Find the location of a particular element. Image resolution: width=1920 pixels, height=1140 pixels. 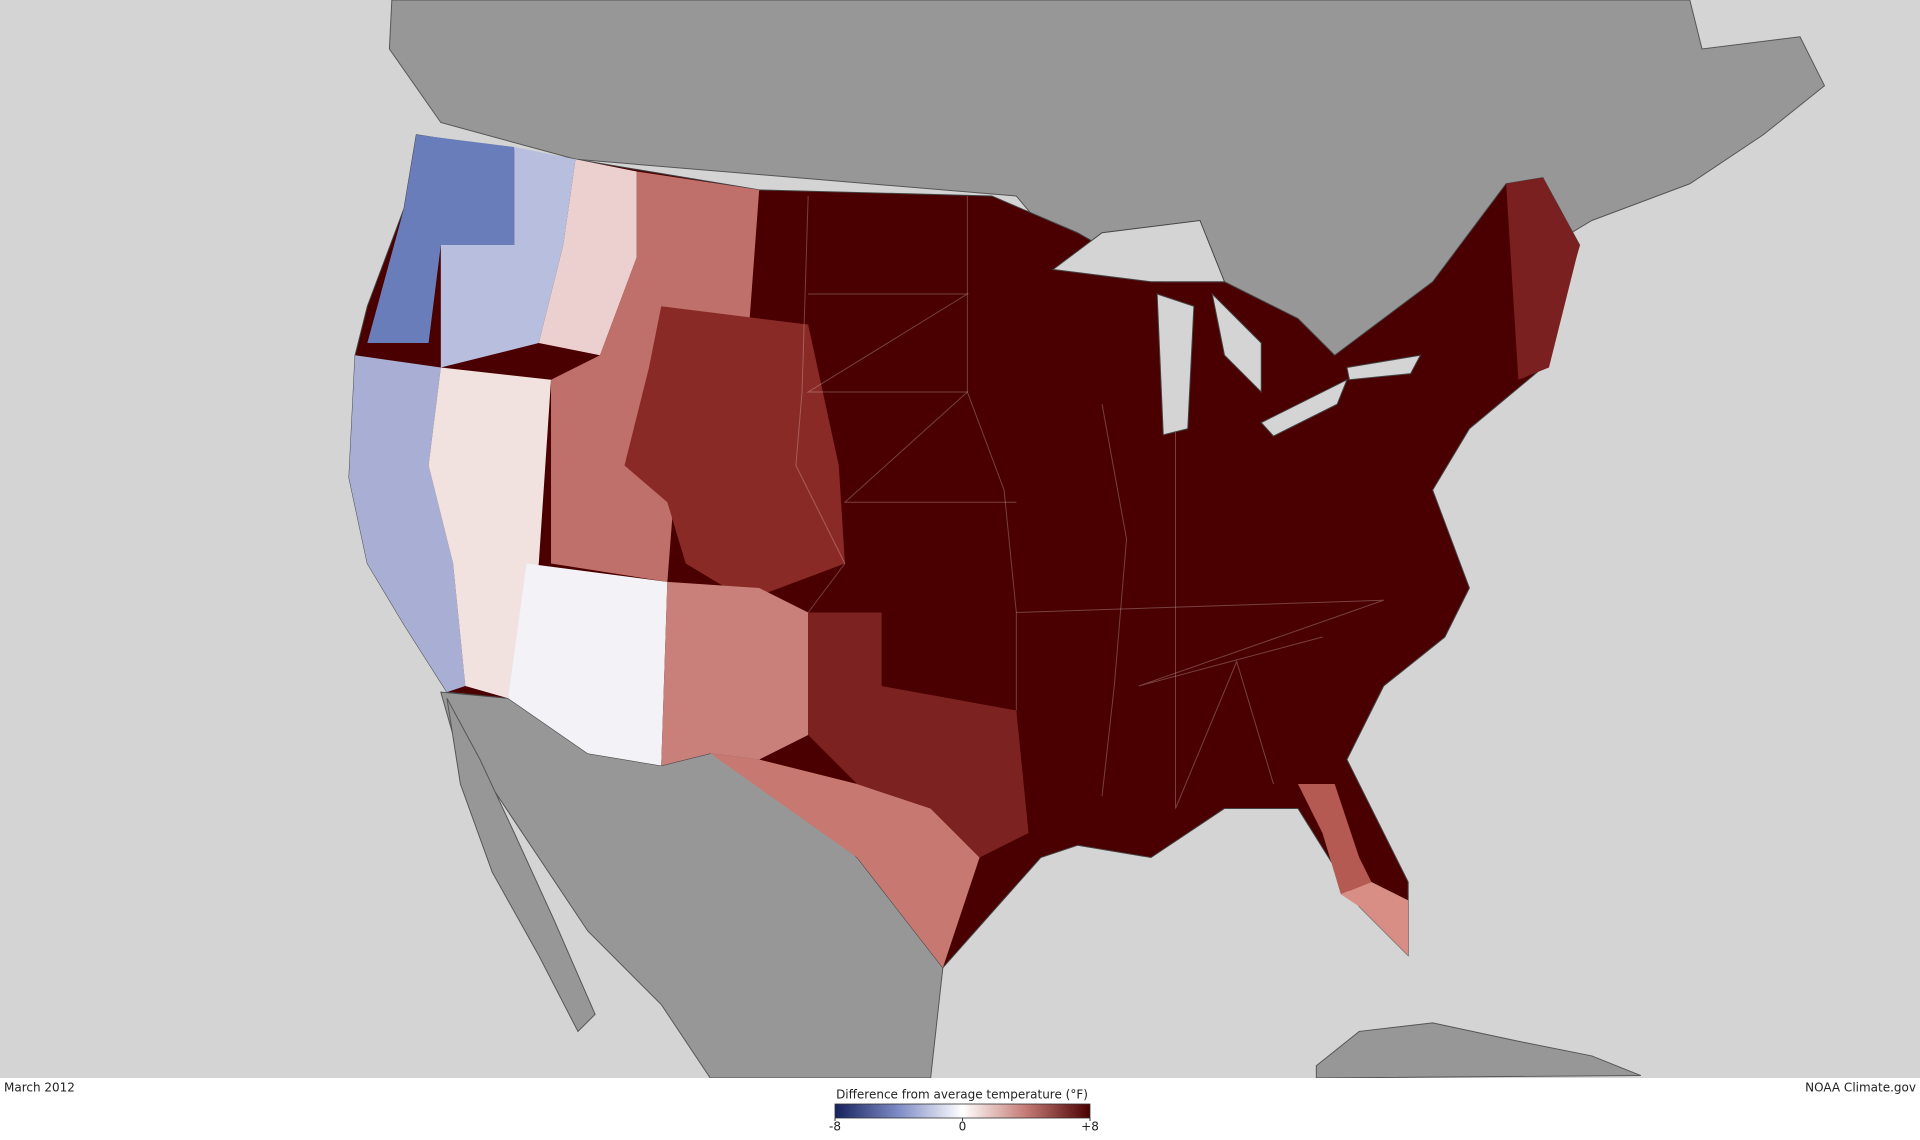

tick-label: +8 is located at coordinates (1090, 1127).